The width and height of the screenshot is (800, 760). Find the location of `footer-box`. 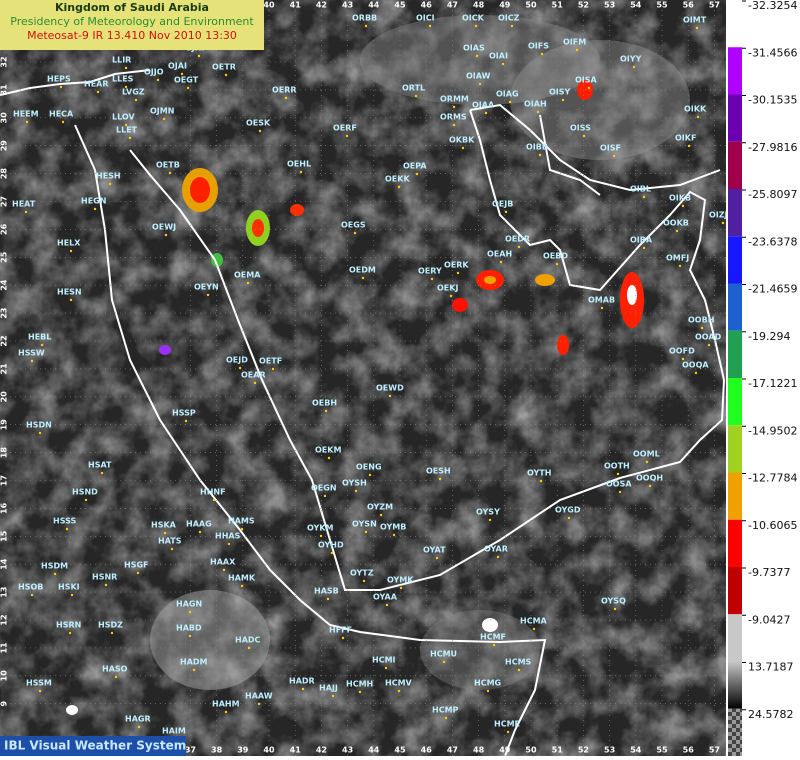

footer-box is located at coordinates (93, 746).